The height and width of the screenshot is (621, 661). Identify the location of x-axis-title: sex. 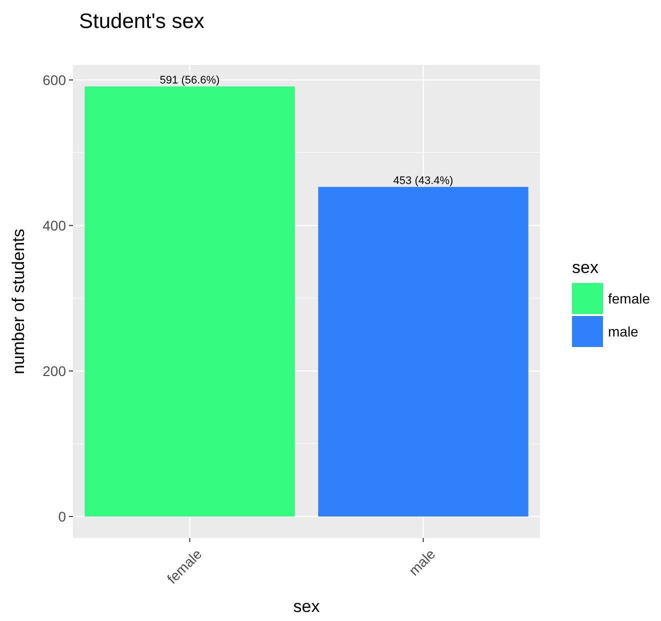
(306, 606).